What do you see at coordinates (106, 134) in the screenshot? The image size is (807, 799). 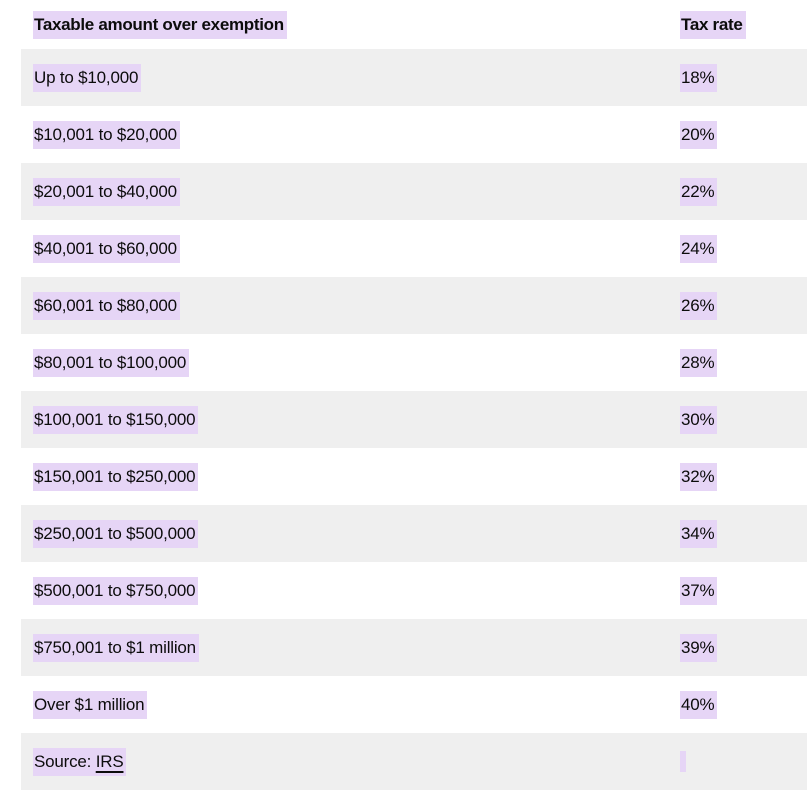 I see `row-range-value: $10,001 to $20,000` at bounding box center [106, 134].